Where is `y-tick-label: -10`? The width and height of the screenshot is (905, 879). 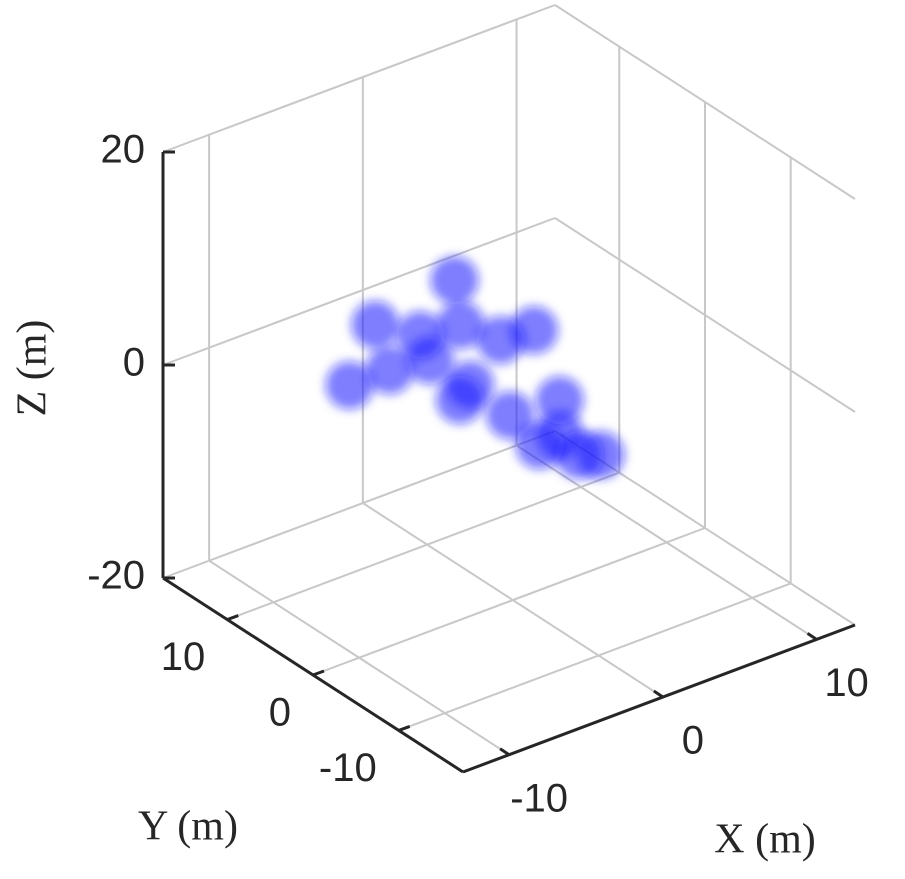
y-tick-label: -10 is located at coordinates (348, 768).